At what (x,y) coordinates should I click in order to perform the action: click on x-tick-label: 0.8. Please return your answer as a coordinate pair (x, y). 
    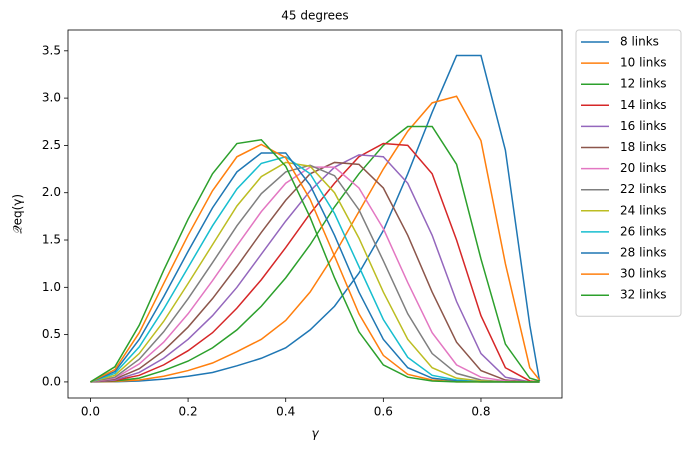
    Looking at the image, I should click on (480, 412).